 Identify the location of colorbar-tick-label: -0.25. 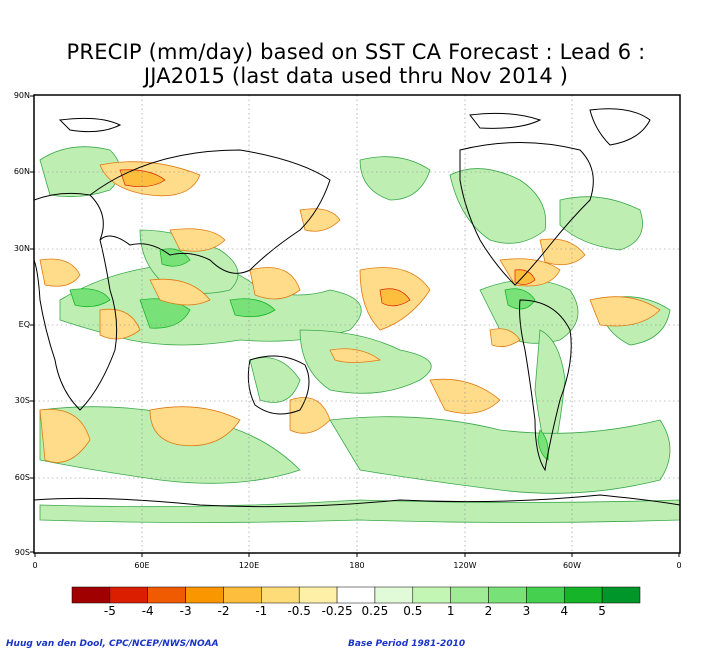
(337, 611).